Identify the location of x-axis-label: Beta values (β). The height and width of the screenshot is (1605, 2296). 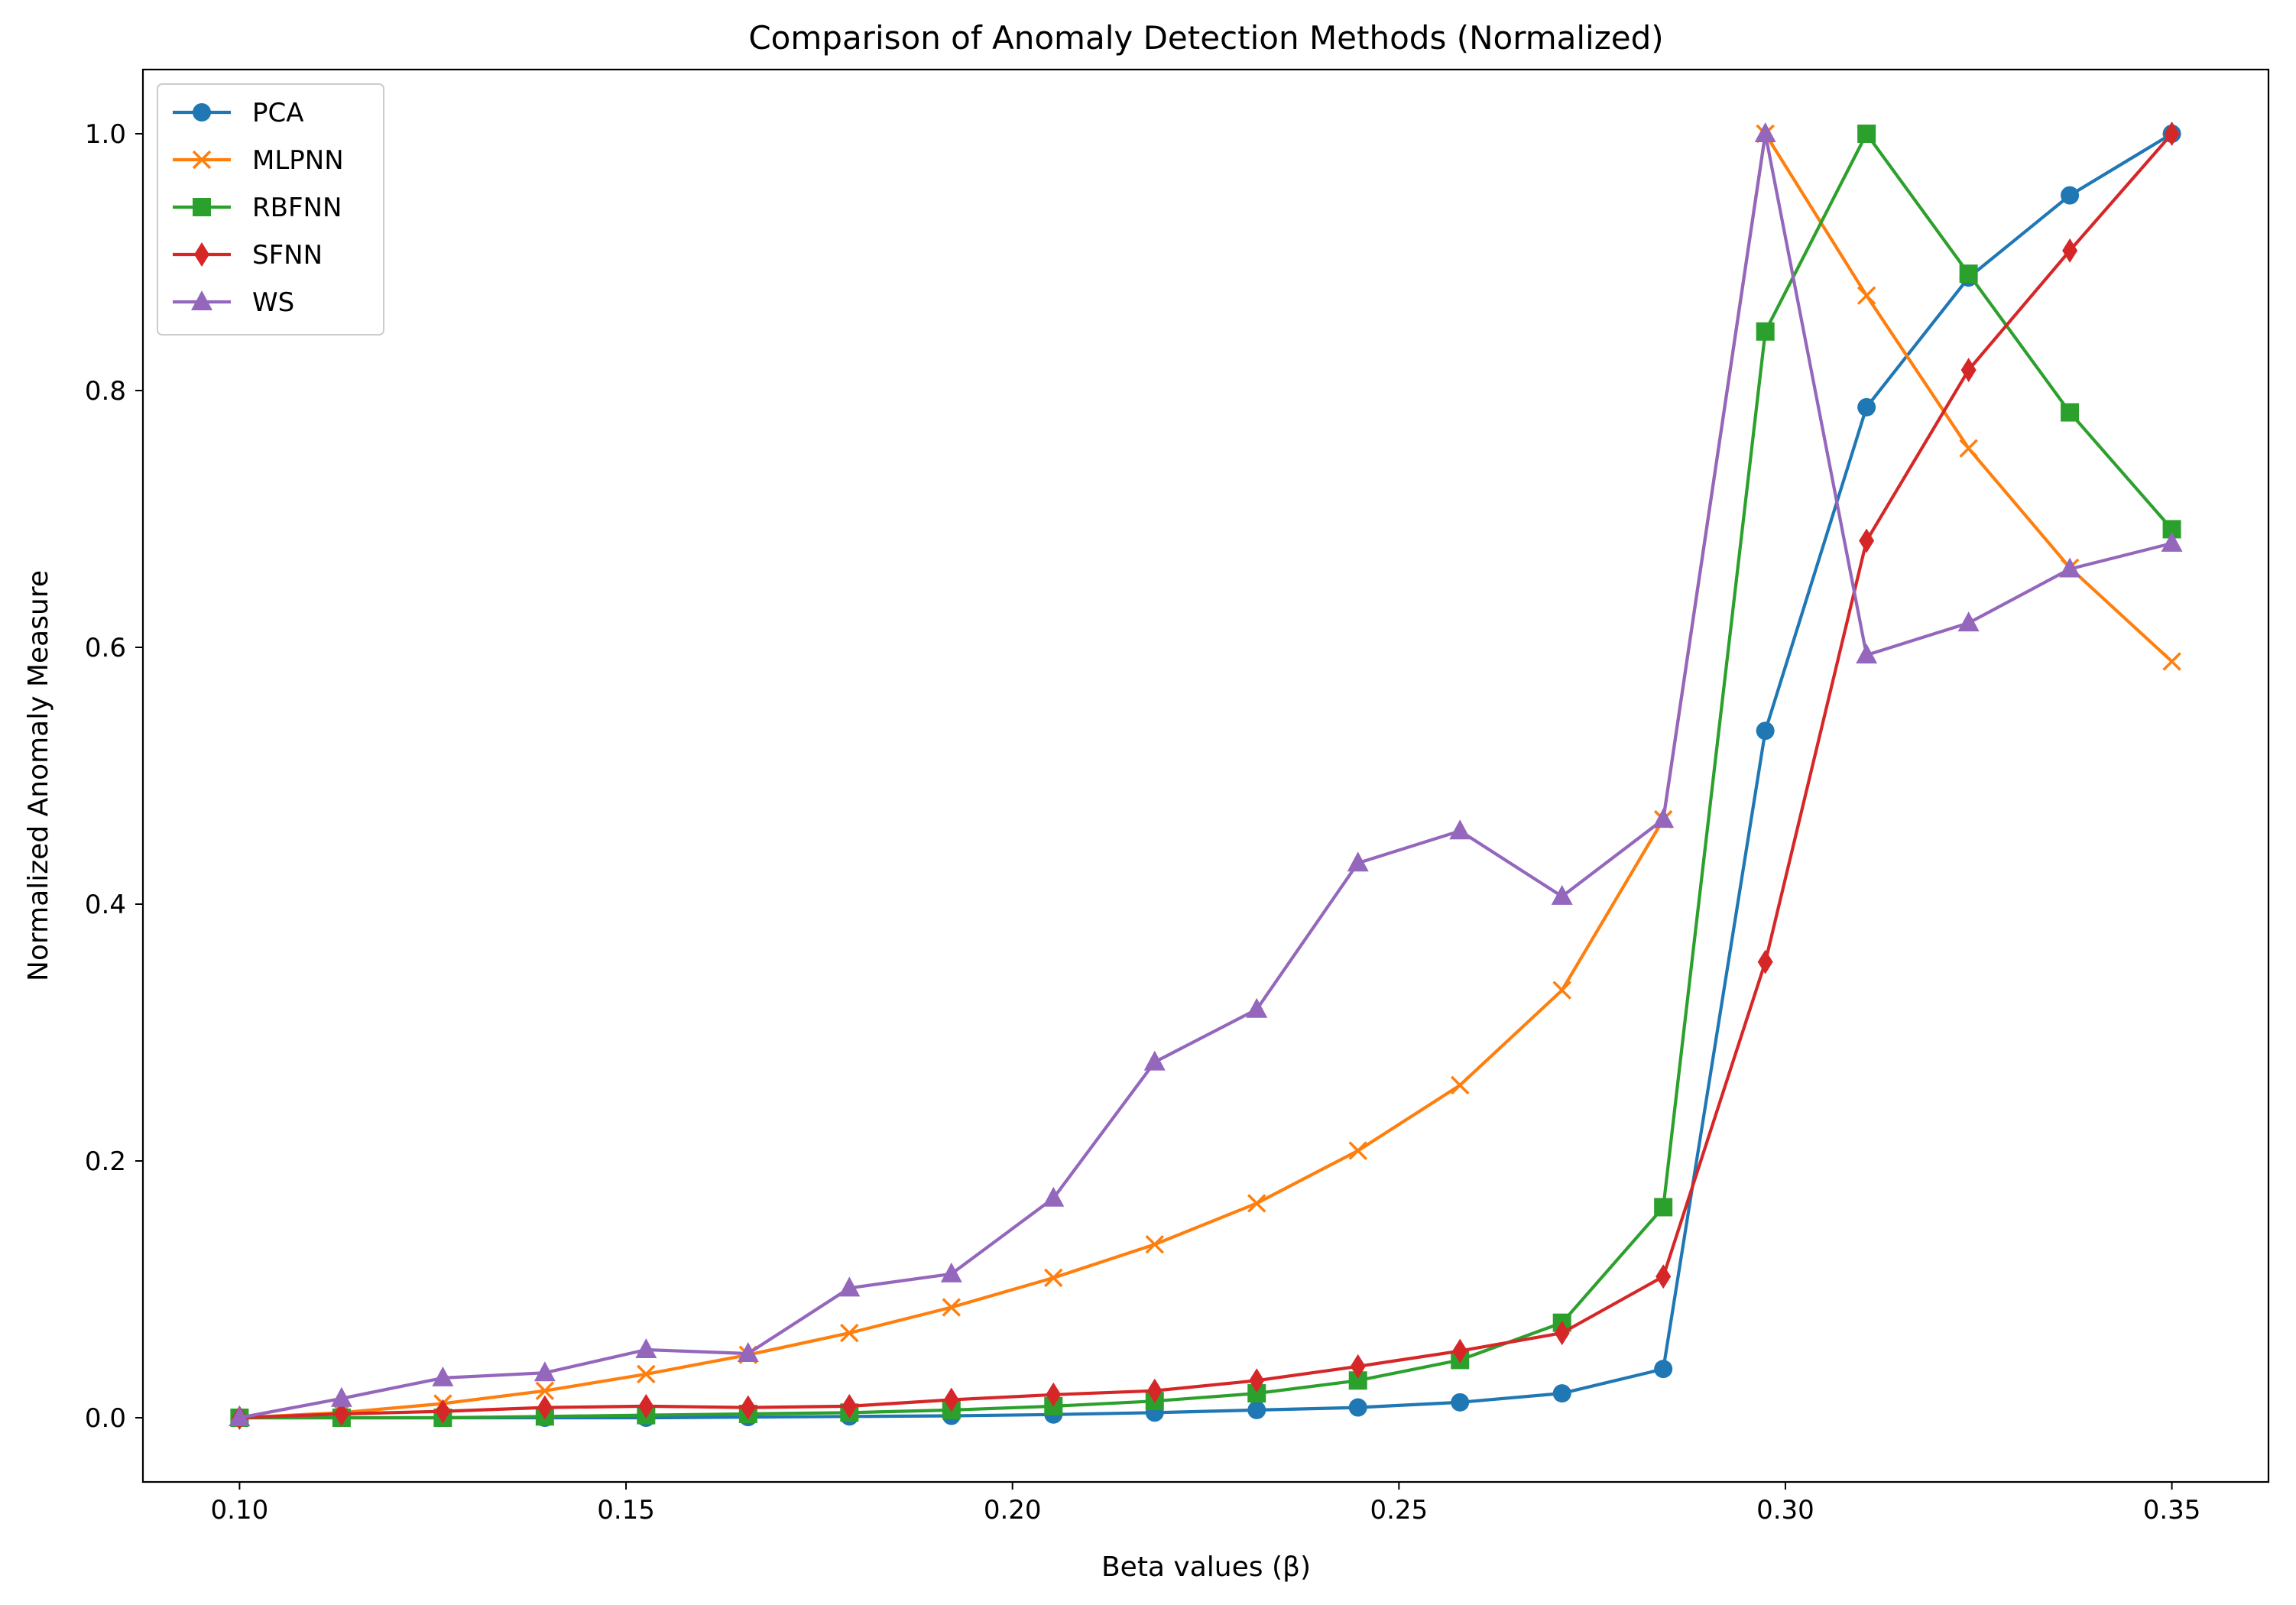
(1206, 1567).